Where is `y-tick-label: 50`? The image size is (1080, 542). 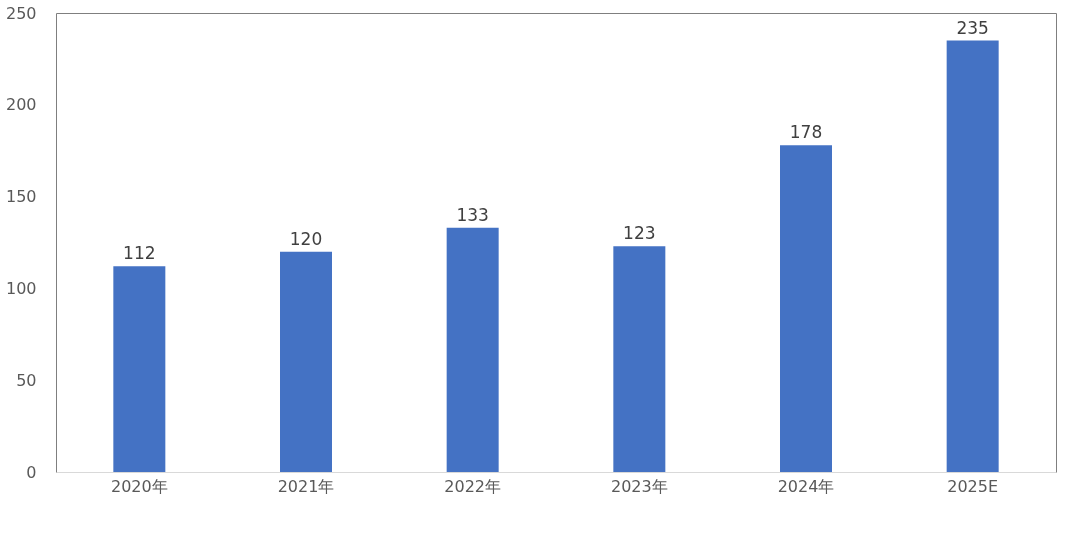
y-tick-label: 50 is located at coordinates (26, 380).